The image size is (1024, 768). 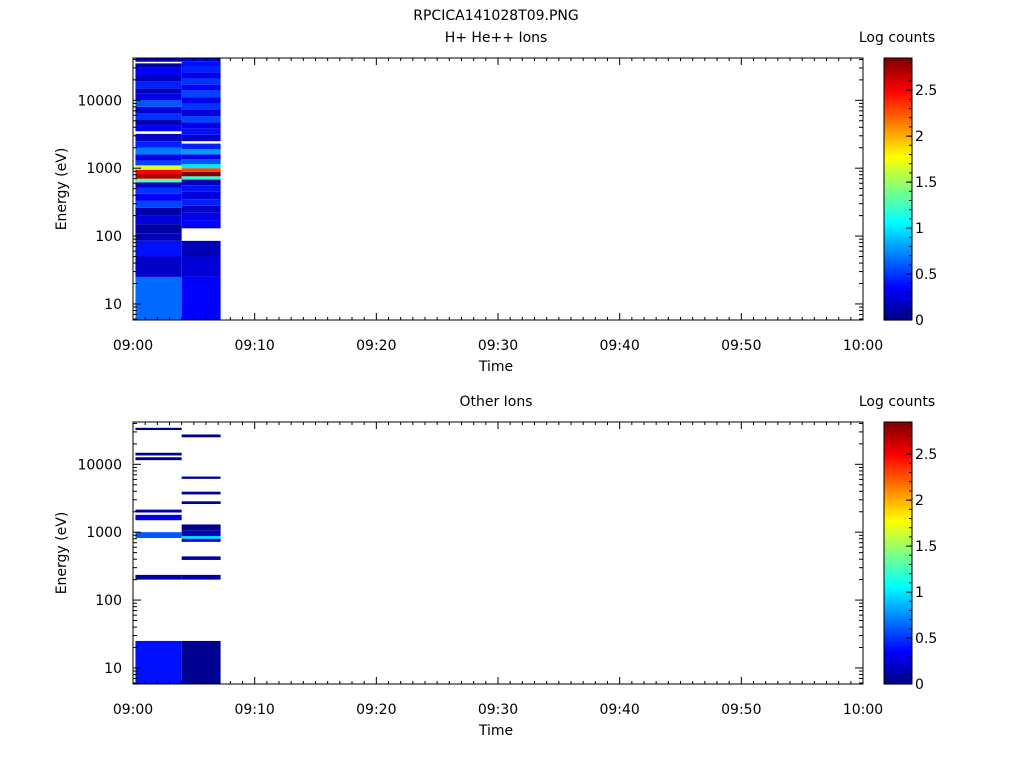 I want to click on x-tick-label: 09:40, so click(x=619, y=346).